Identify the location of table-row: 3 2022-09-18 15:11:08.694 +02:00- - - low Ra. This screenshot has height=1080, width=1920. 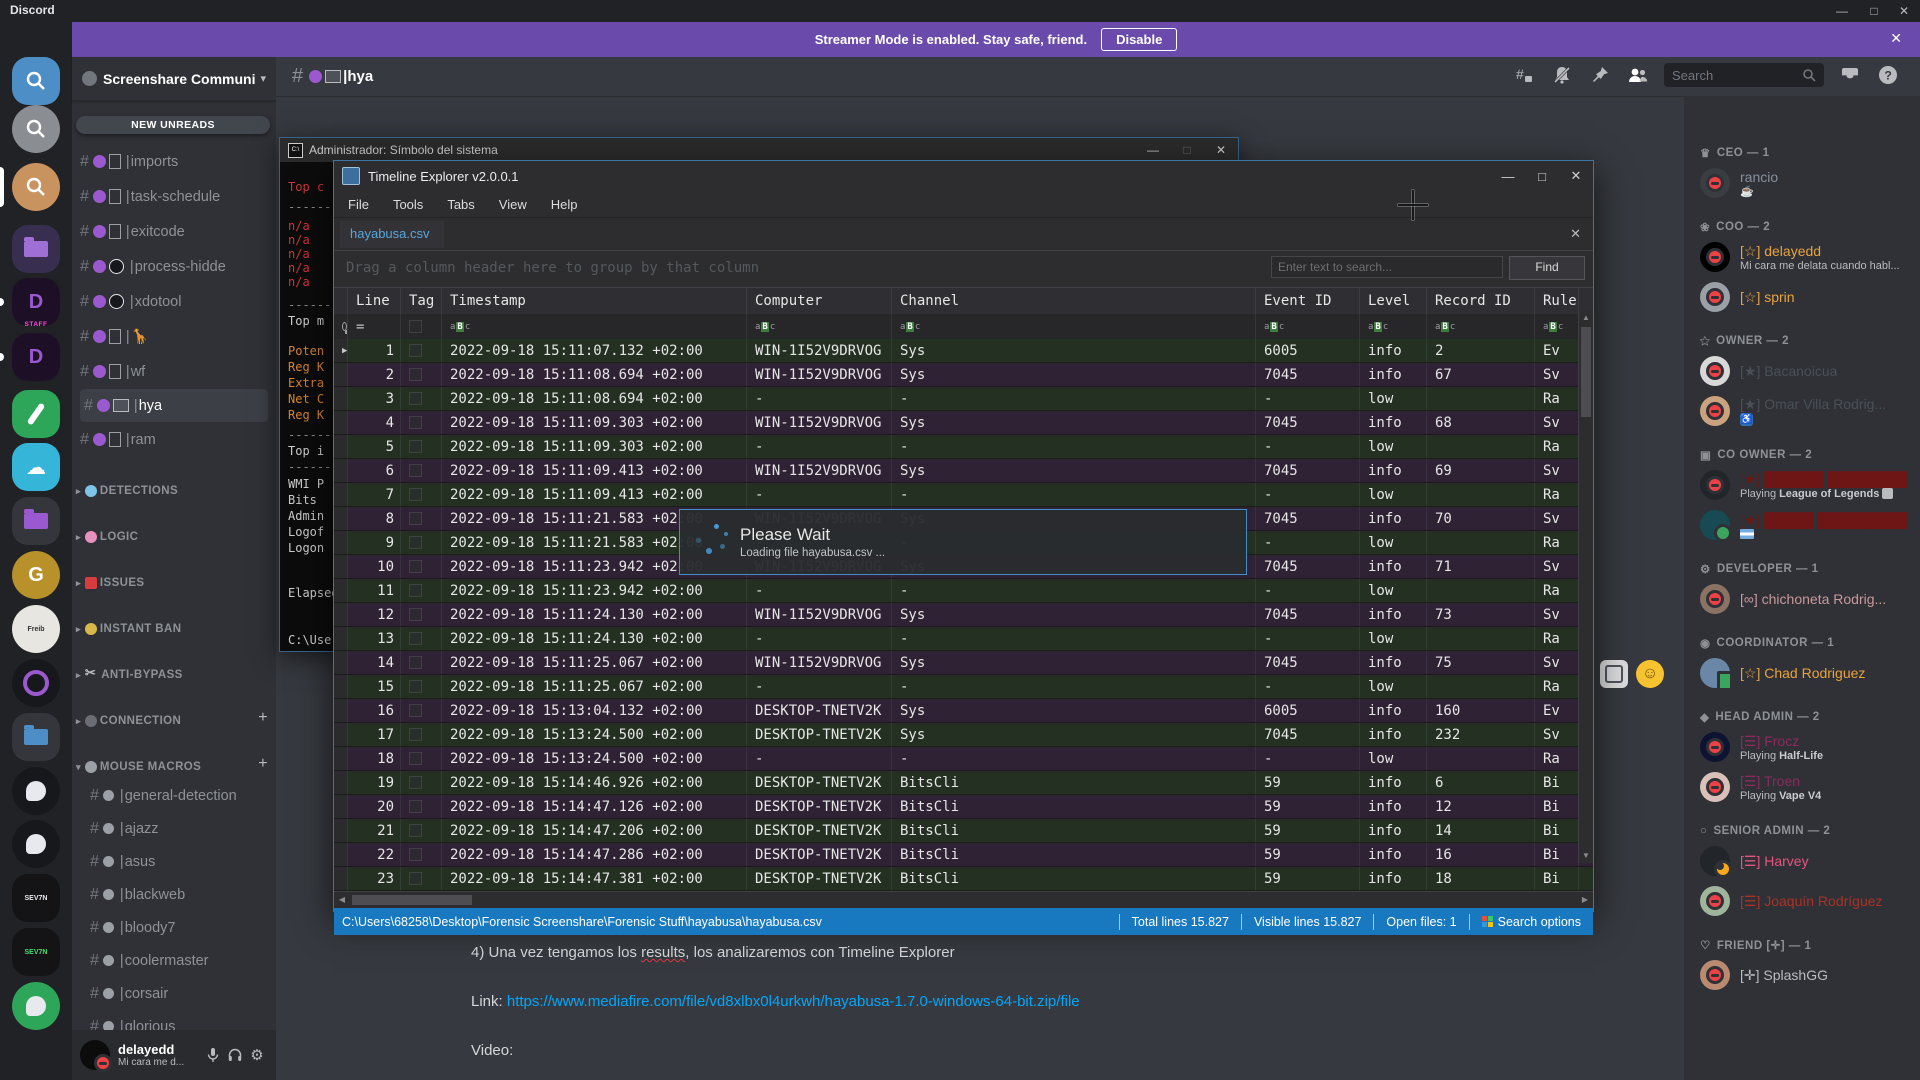
(963, 399).